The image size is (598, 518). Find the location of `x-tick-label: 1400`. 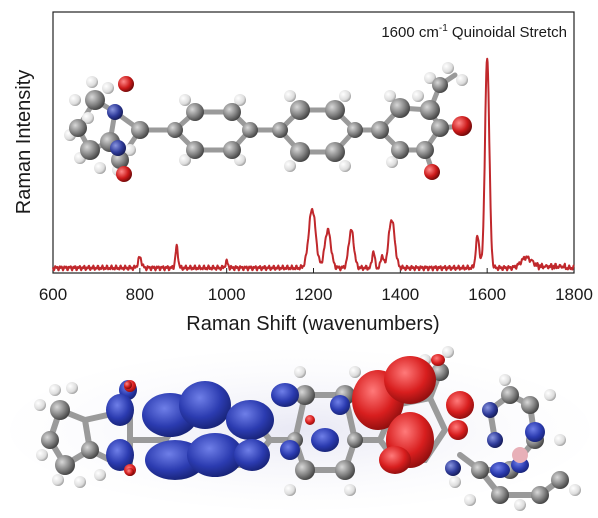

x-tick-label: 1400 is located at coordinates (400, 294).